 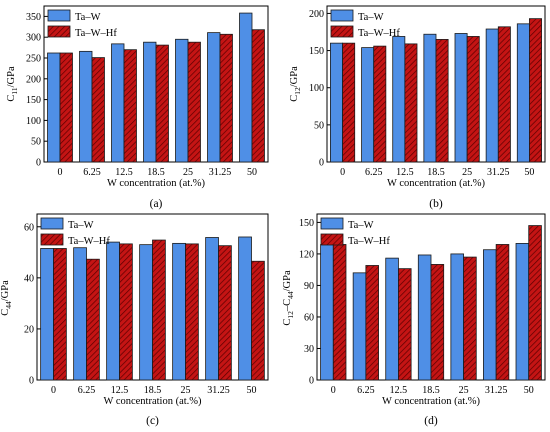 I want to click on y-tick-label: 120, so click(x=306, y=254).